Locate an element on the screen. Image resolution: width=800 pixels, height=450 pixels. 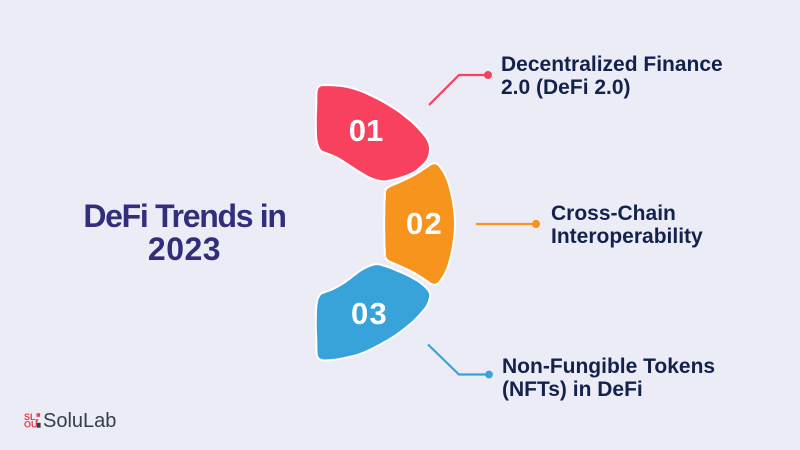
svg-text: OU is located at coordinates (31, 425).